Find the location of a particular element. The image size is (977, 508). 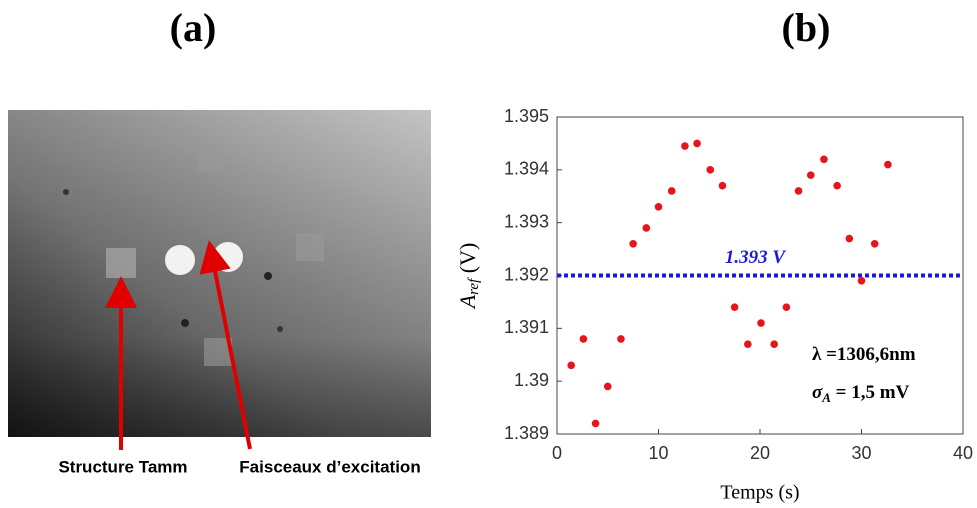

y-tick-label: 1.392 is located at coordinates (526, 274).